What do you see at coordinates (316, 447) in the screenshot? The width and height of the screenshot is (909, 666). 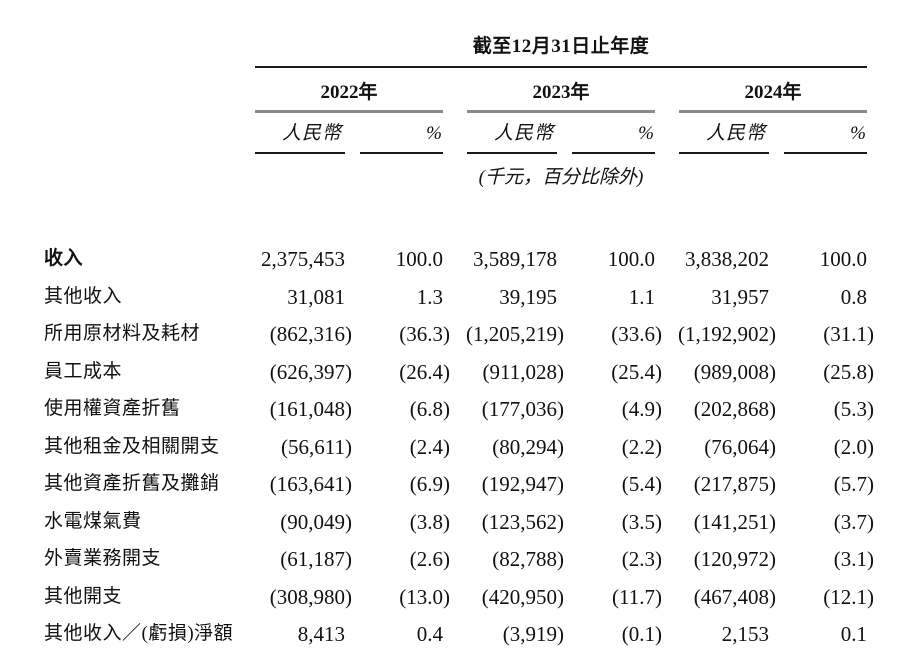 I see `cell-value: (56,611)` at bounding box center [316, 447].